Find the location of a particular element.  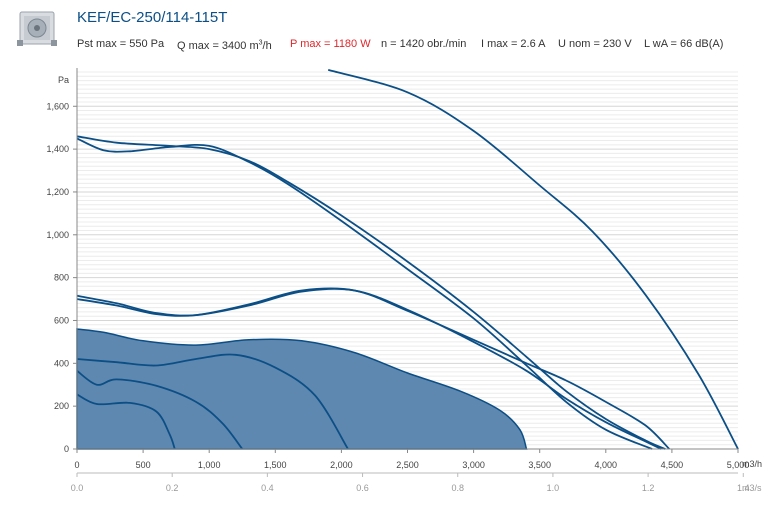

x-tick-label: 1,000 is located at coordinates (209, 465).